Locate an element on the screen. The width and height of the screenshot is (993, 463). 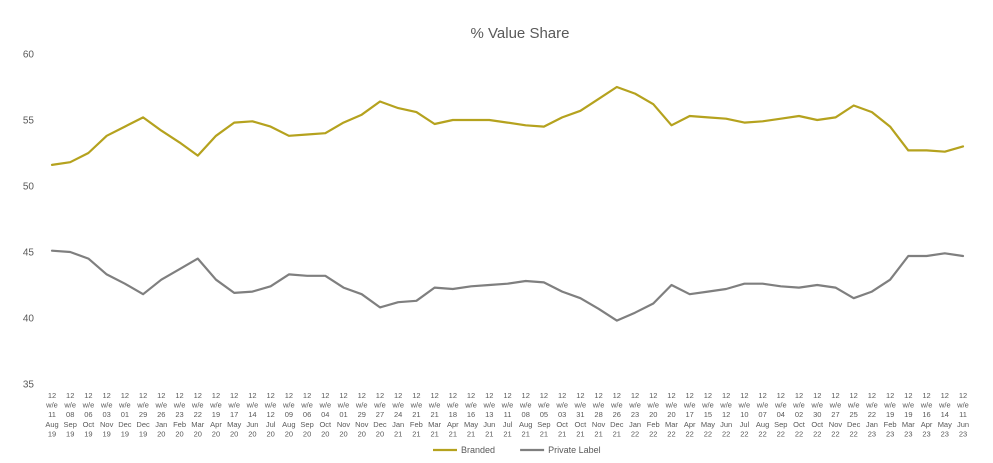
y-tick-label: 45 is located at coordinates (29, 253).